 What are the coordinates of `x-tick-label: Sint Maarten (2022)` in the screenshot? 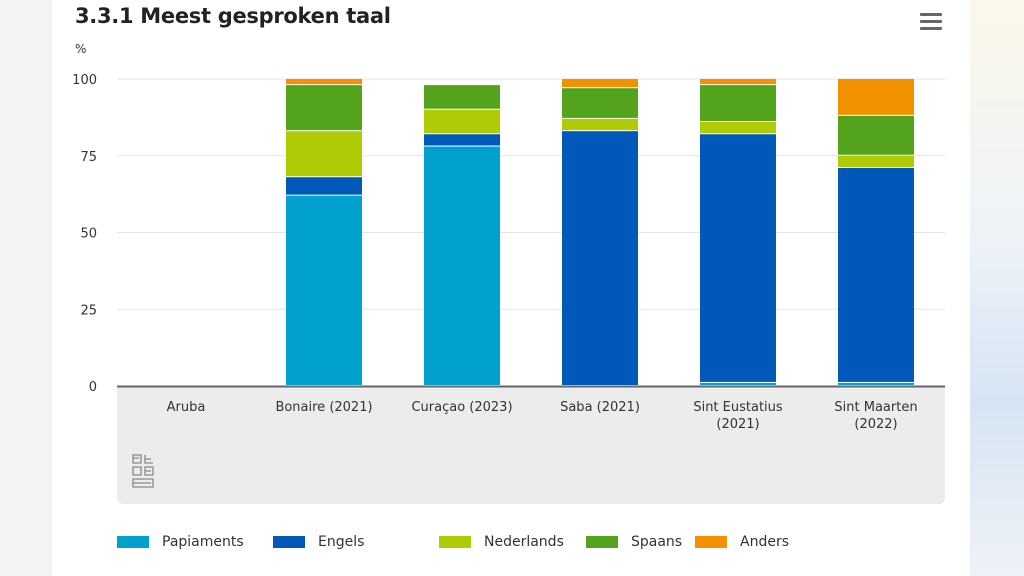 It's located at (875, 416).